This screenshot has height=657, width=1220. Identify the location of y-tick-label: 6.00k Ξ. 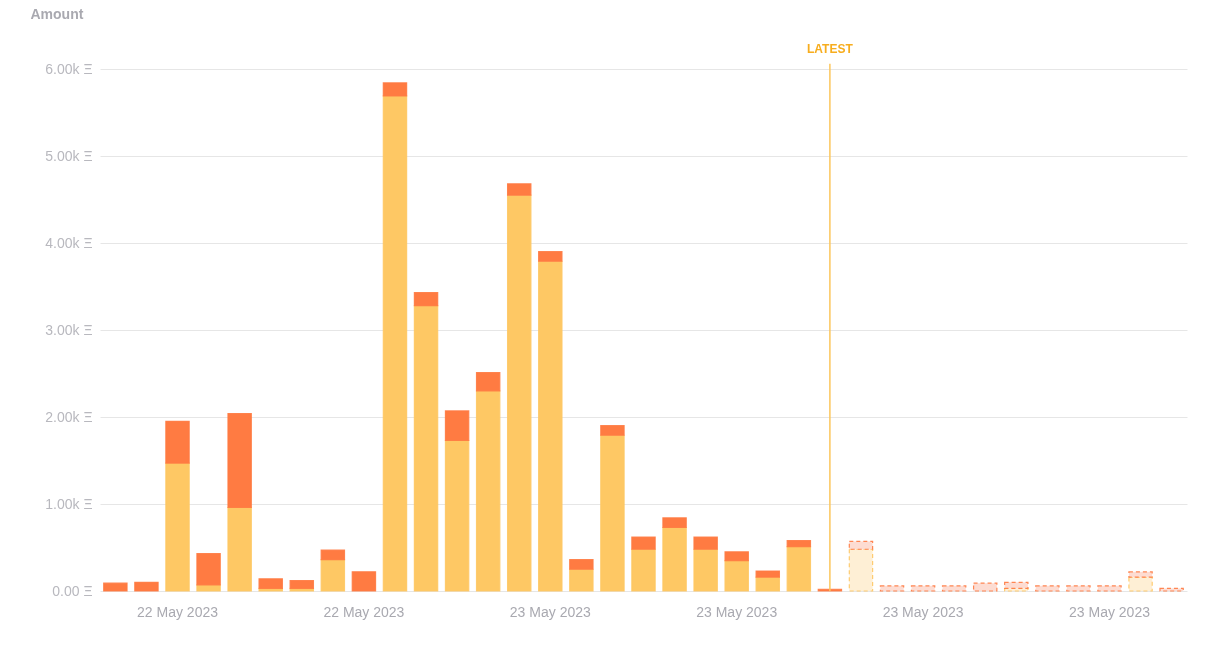
(69, 68).